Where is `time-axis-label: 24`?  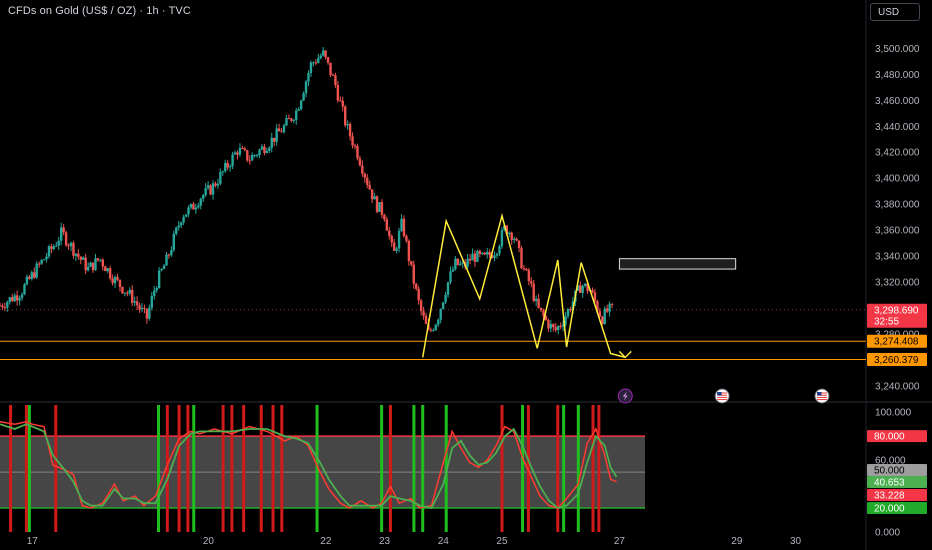
time-axis-label: 24 is located at coordinates (444, 541).